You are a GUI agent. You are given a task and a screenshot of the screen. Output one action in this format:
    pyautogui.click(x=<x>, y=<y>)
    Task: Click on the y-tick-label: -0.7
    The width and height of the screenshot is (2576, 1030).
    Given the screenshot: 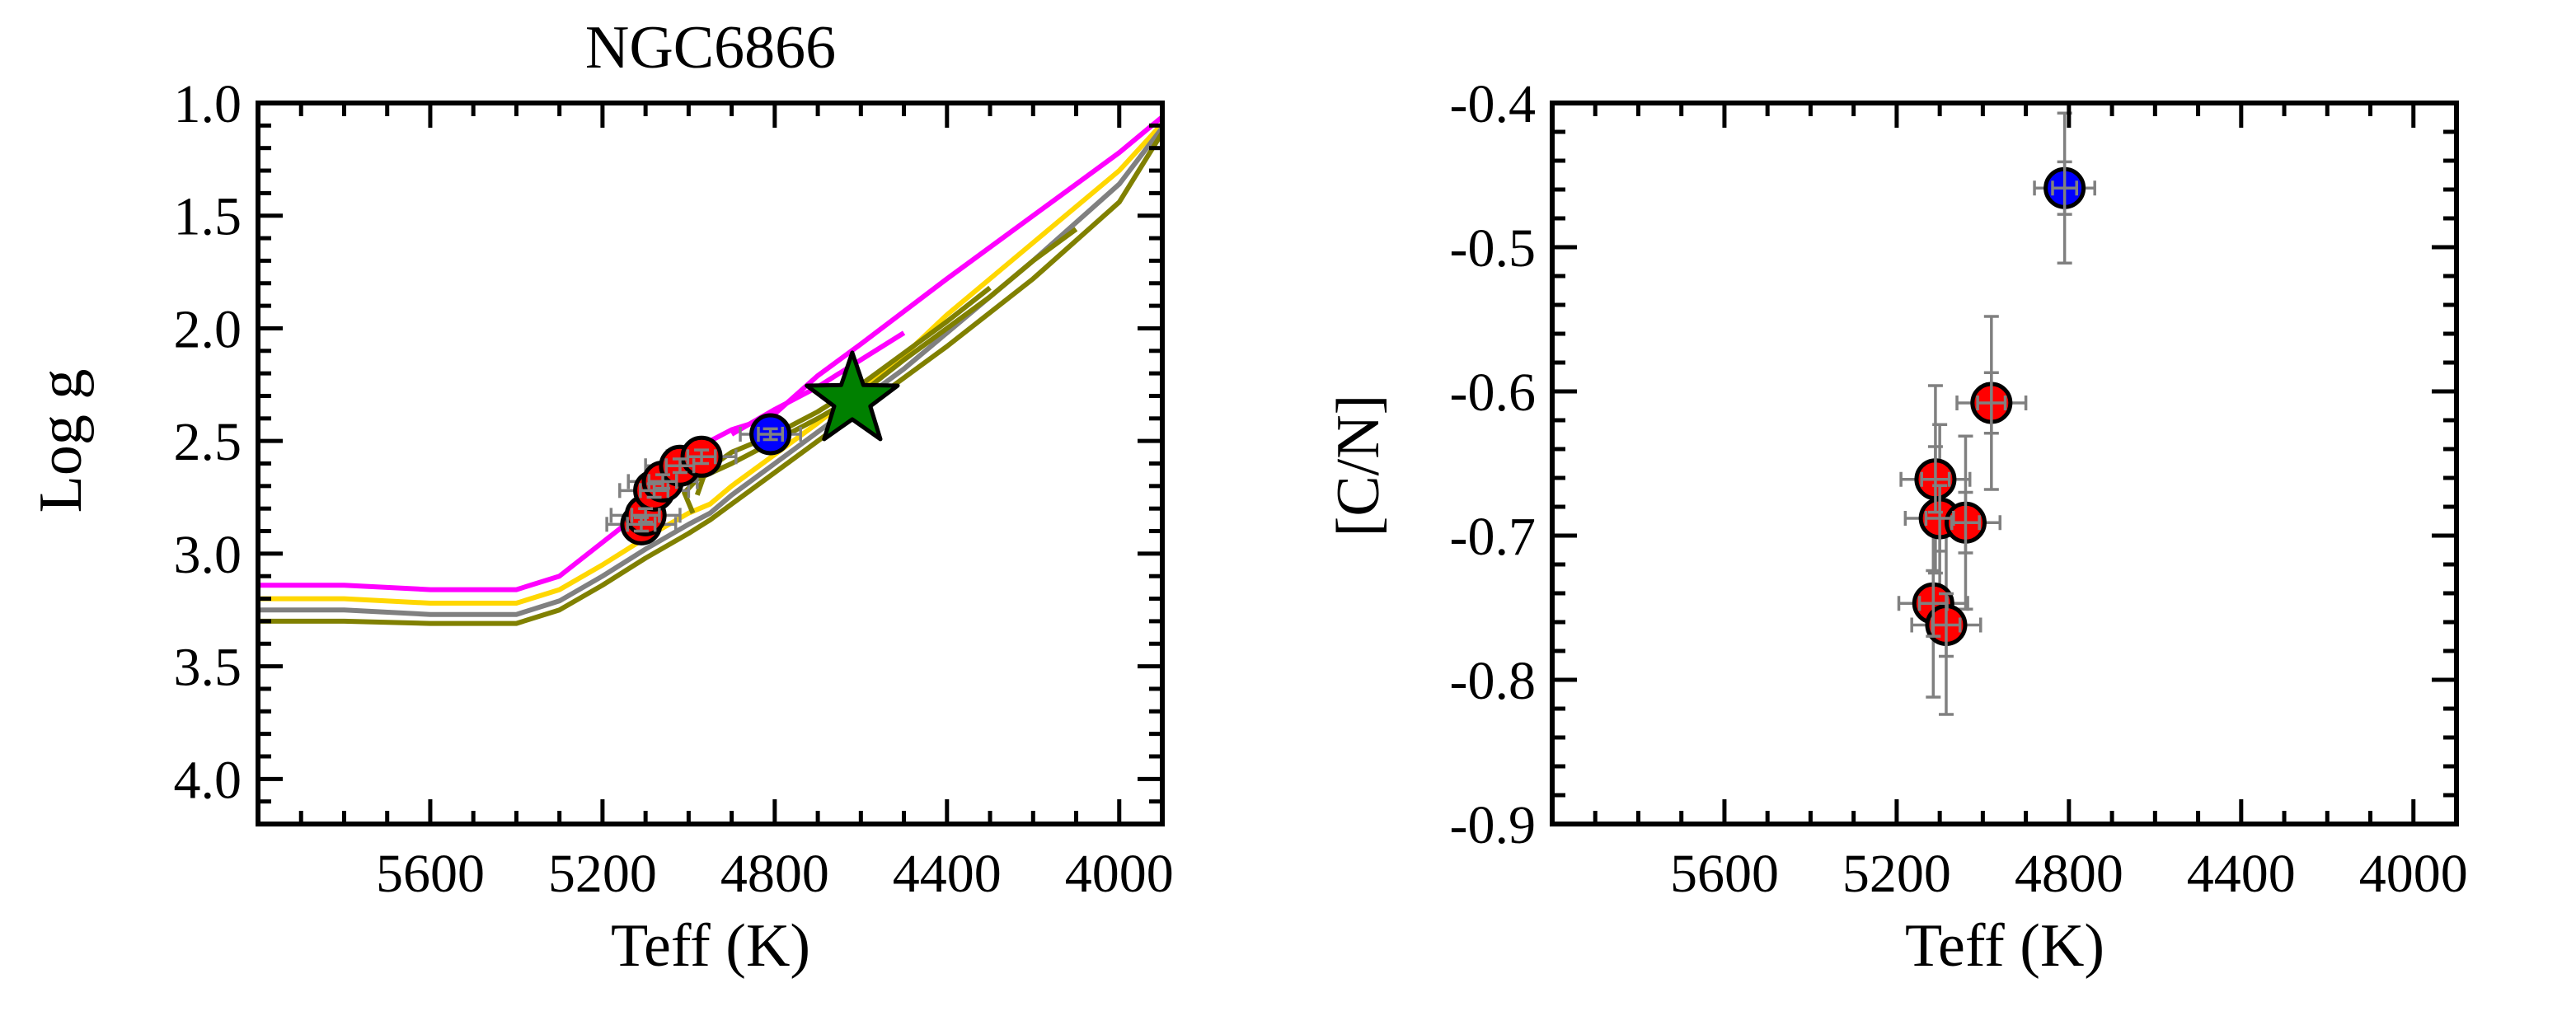 What is the action you would take?
    pyautogui.click(x=1493, y=537)
    